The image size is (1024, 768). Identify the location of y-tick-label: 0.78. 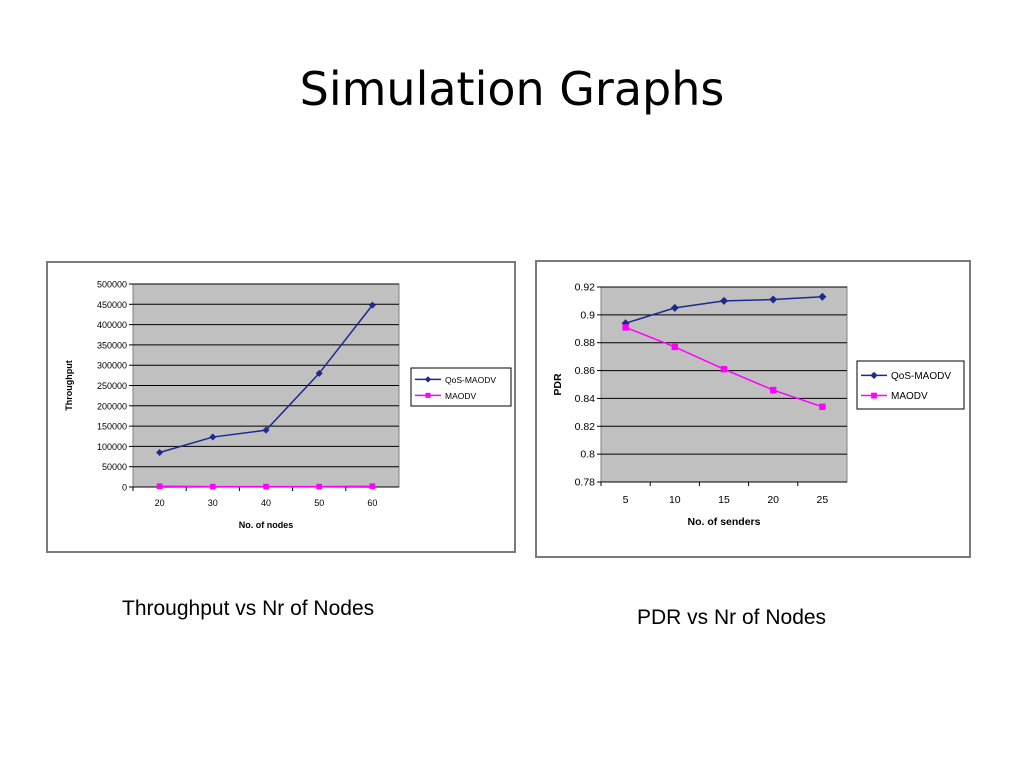
(585, 483).